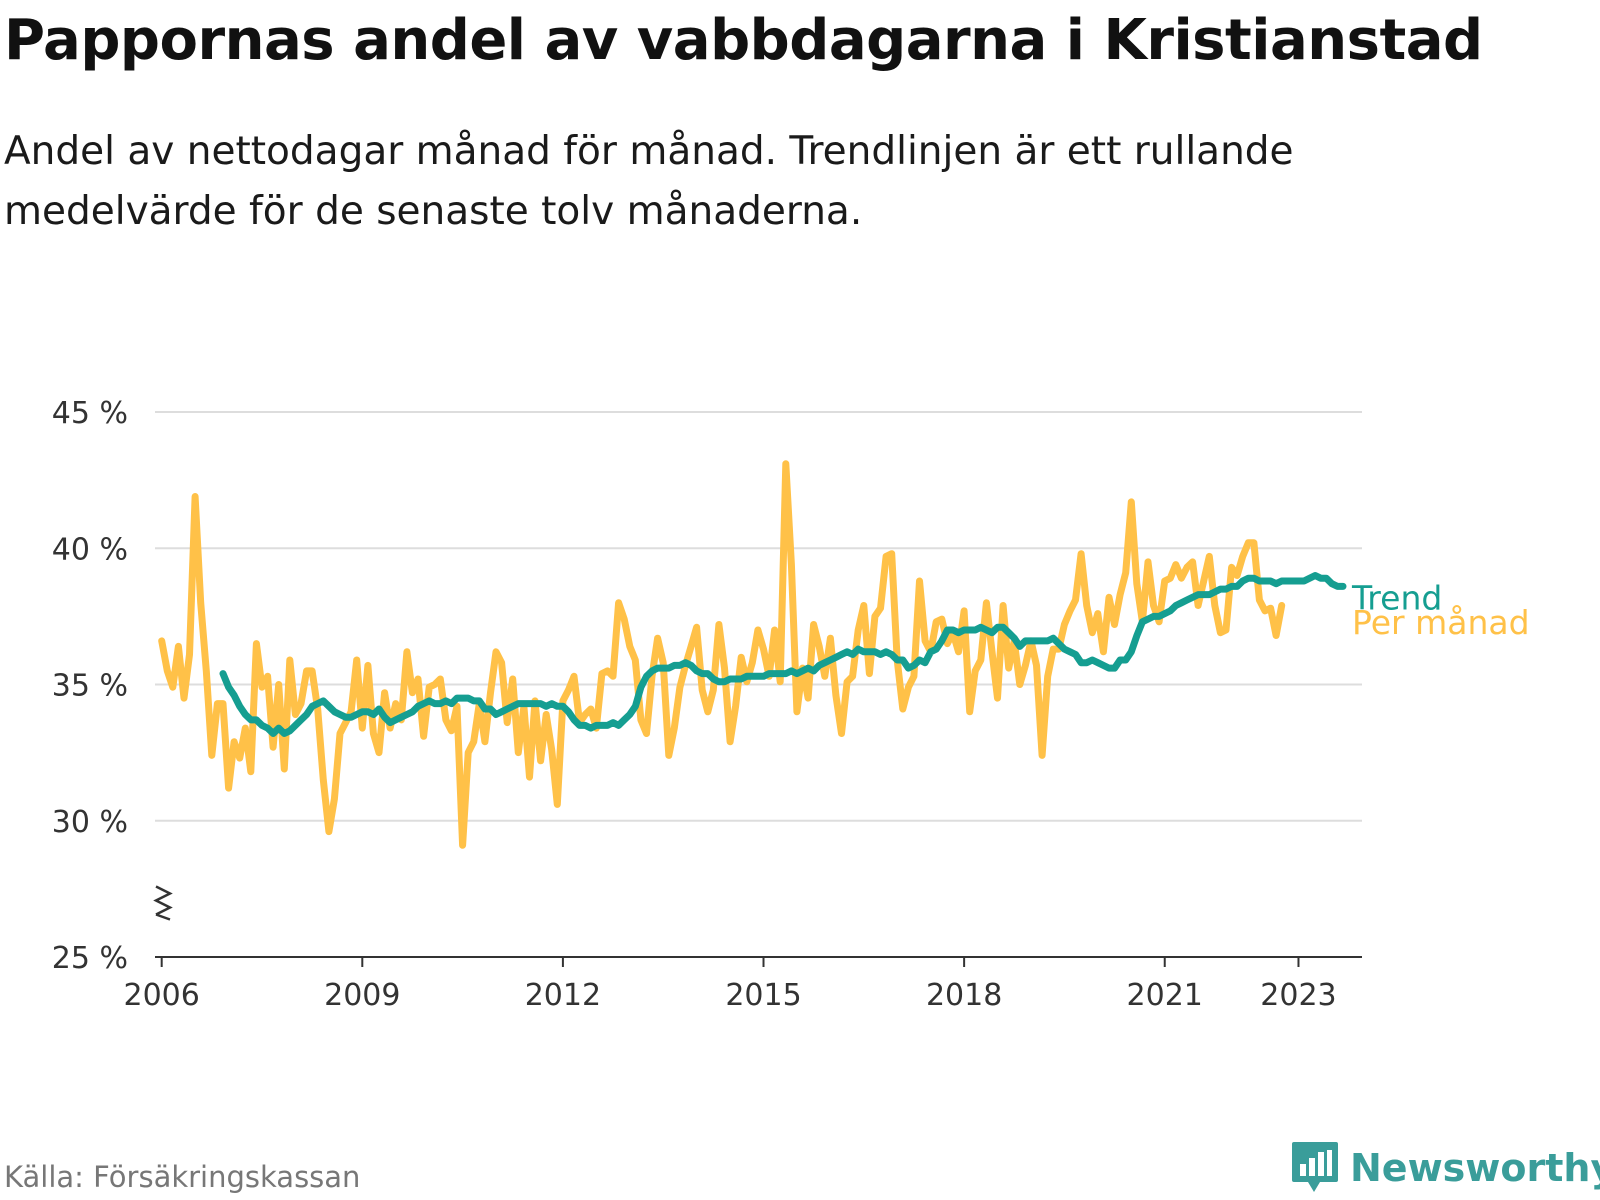 Image resolution: width=1600 pixels, height=1200 pixels. What do you see at coordinates (1396, 597) in the screenshot?
I see `series-label-trend: Trend` at bounding box center [1396, 597].